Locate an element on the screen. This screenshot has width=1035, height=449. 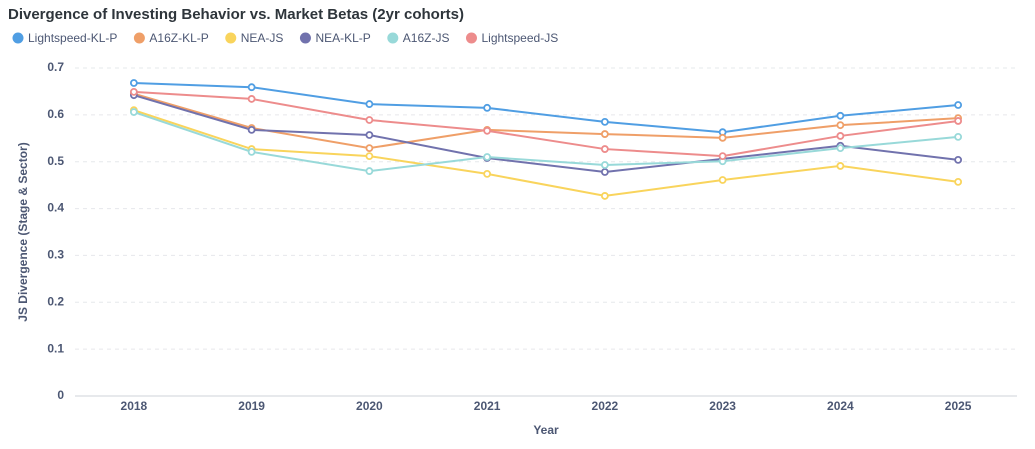
legend-label: Lightspeed-JS is located at coordinates (519, 38).